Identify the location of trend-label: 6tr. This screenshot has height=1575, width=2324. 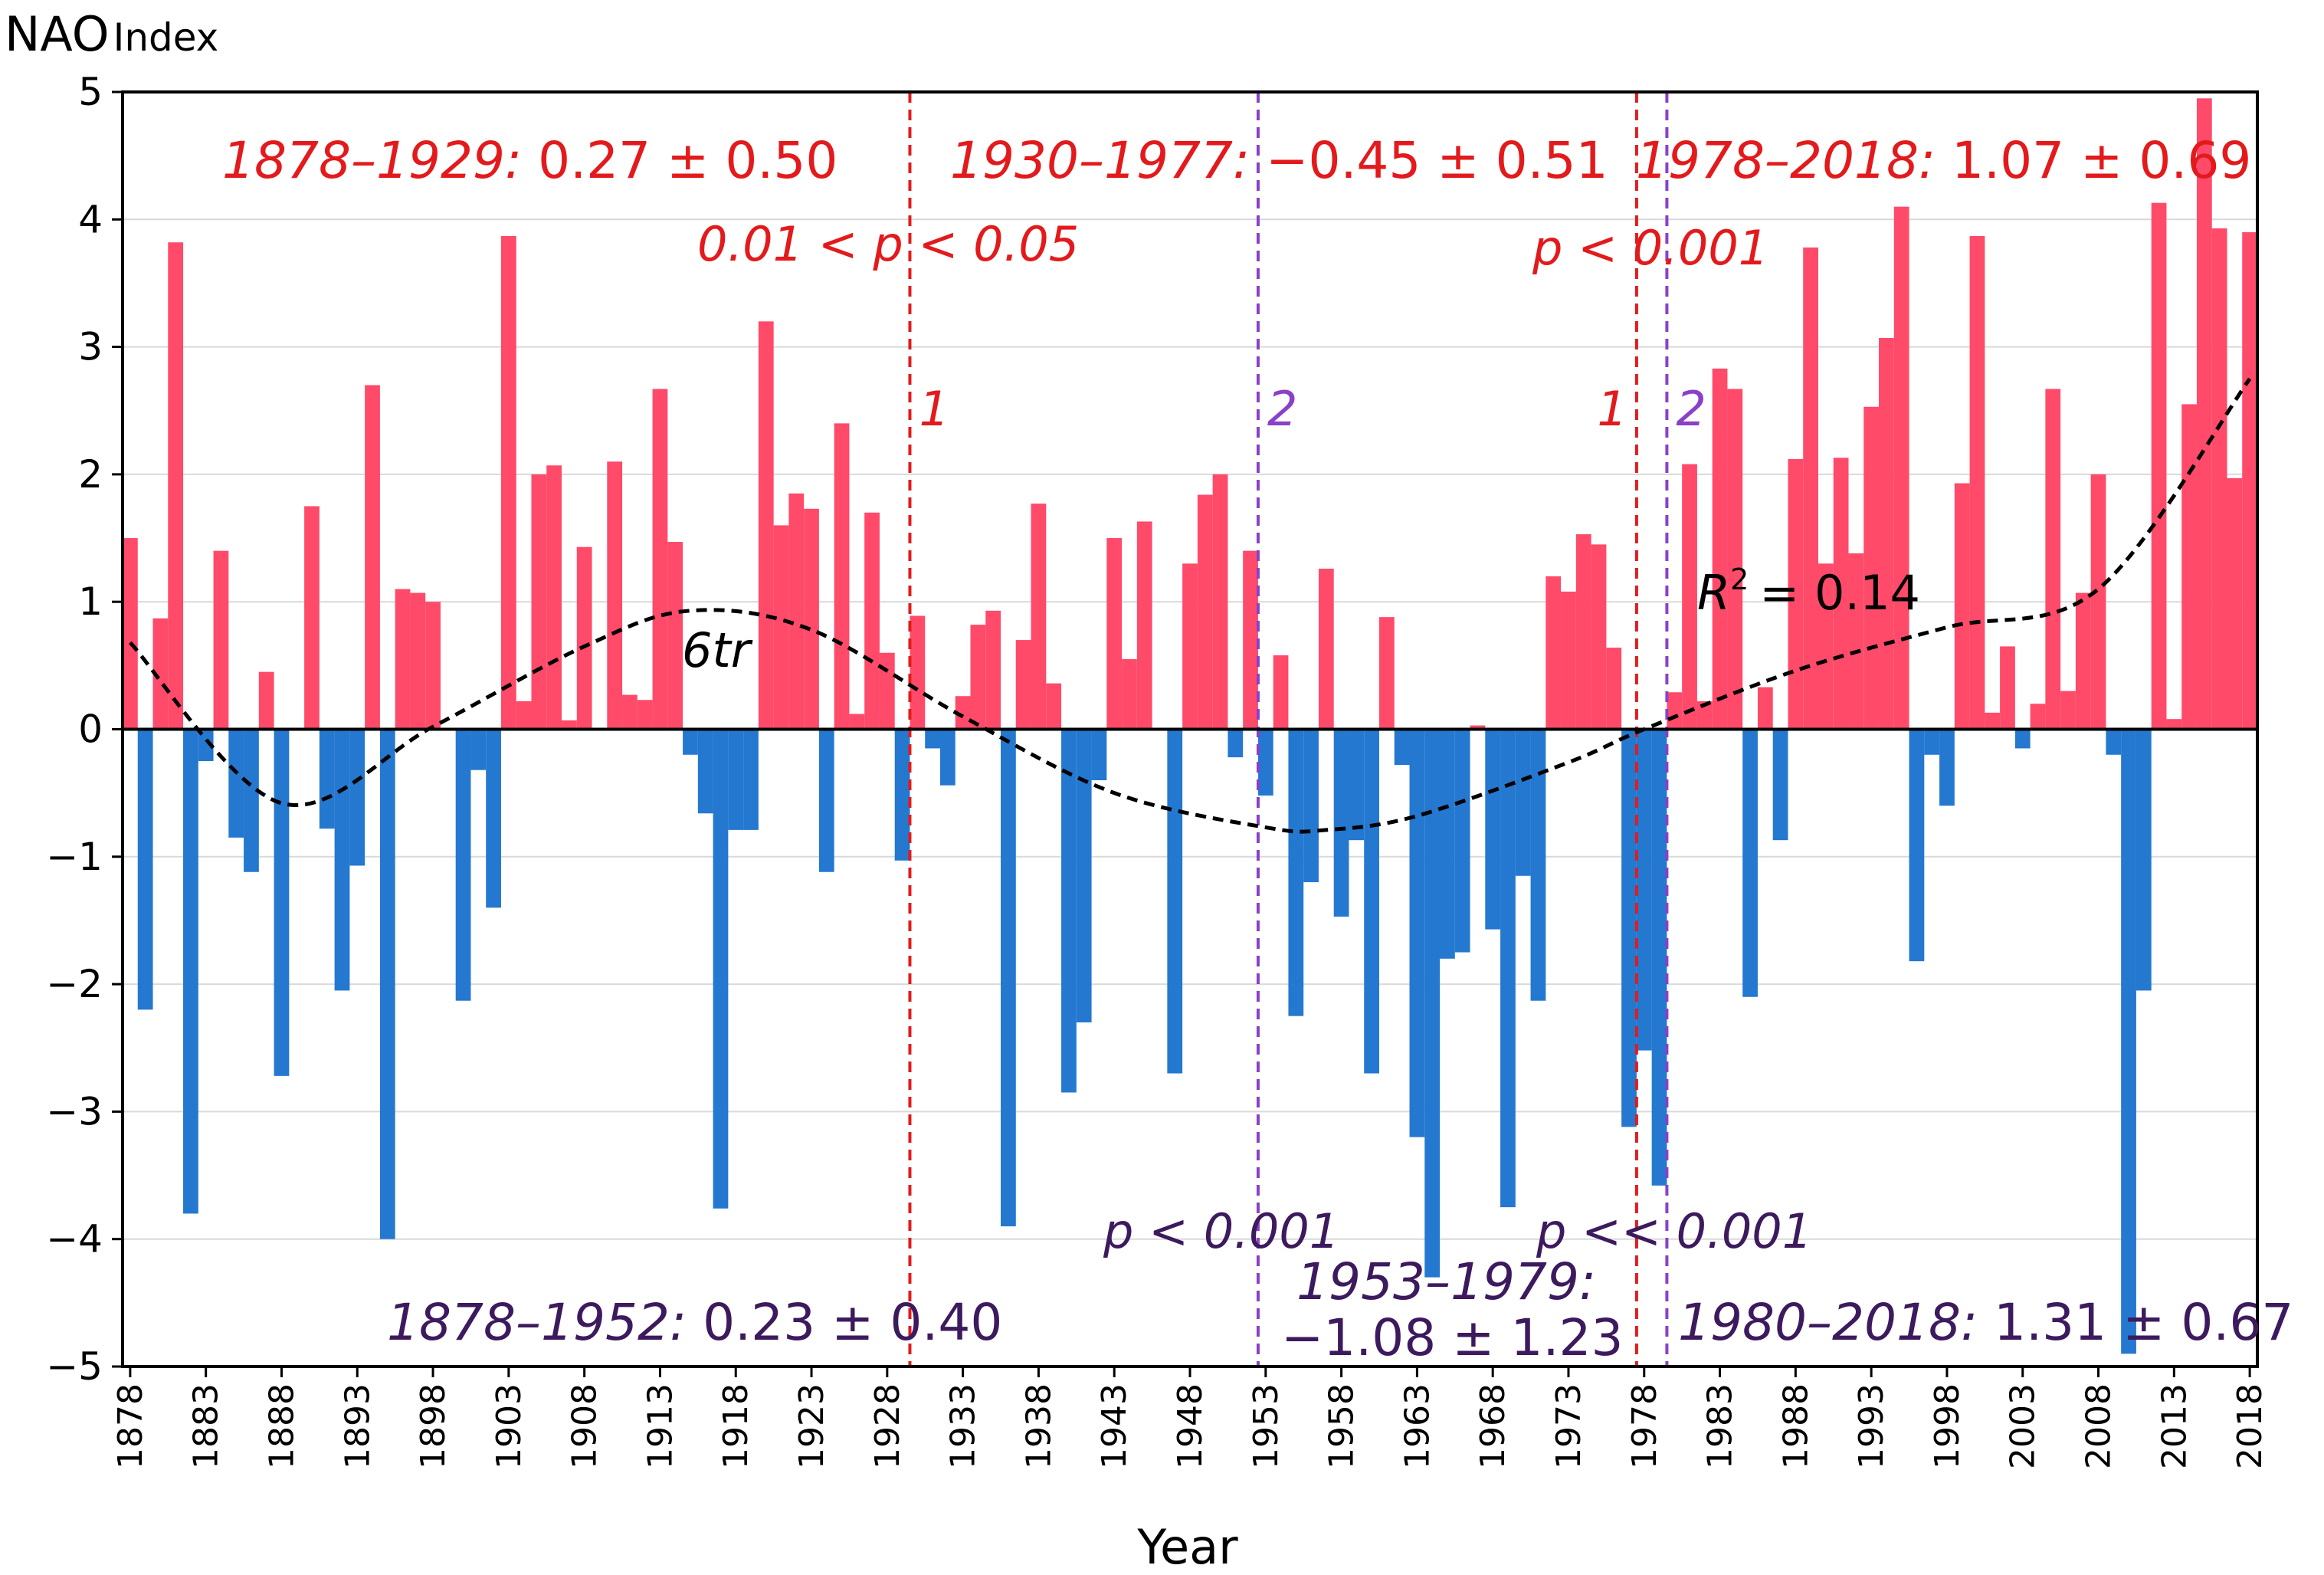
(717, 650).